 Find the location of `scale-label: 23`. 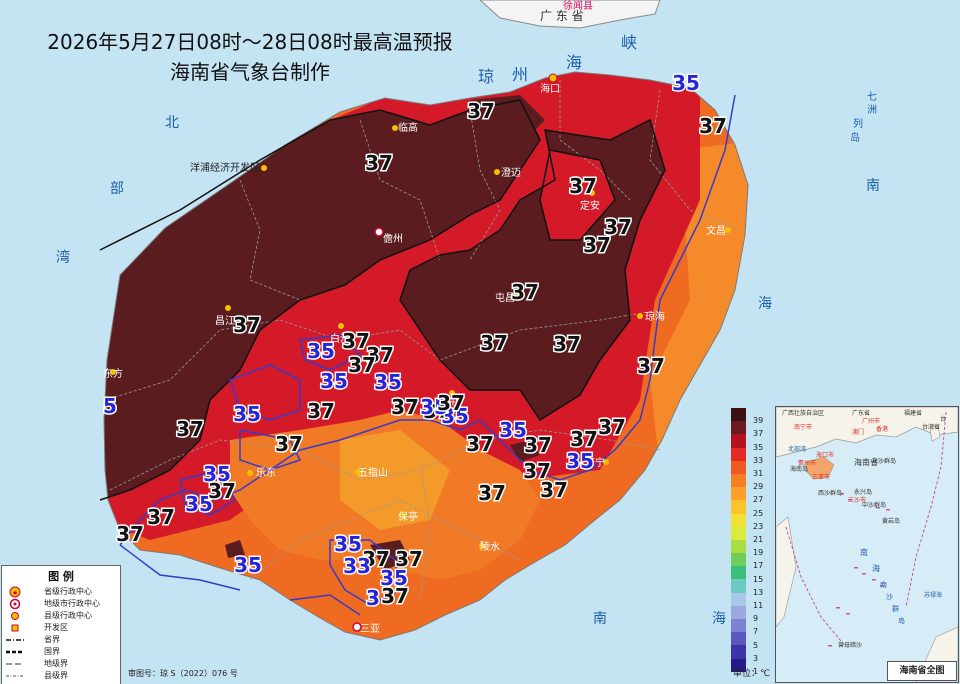

scale-label: 23 is located at coordinates (758, 526).